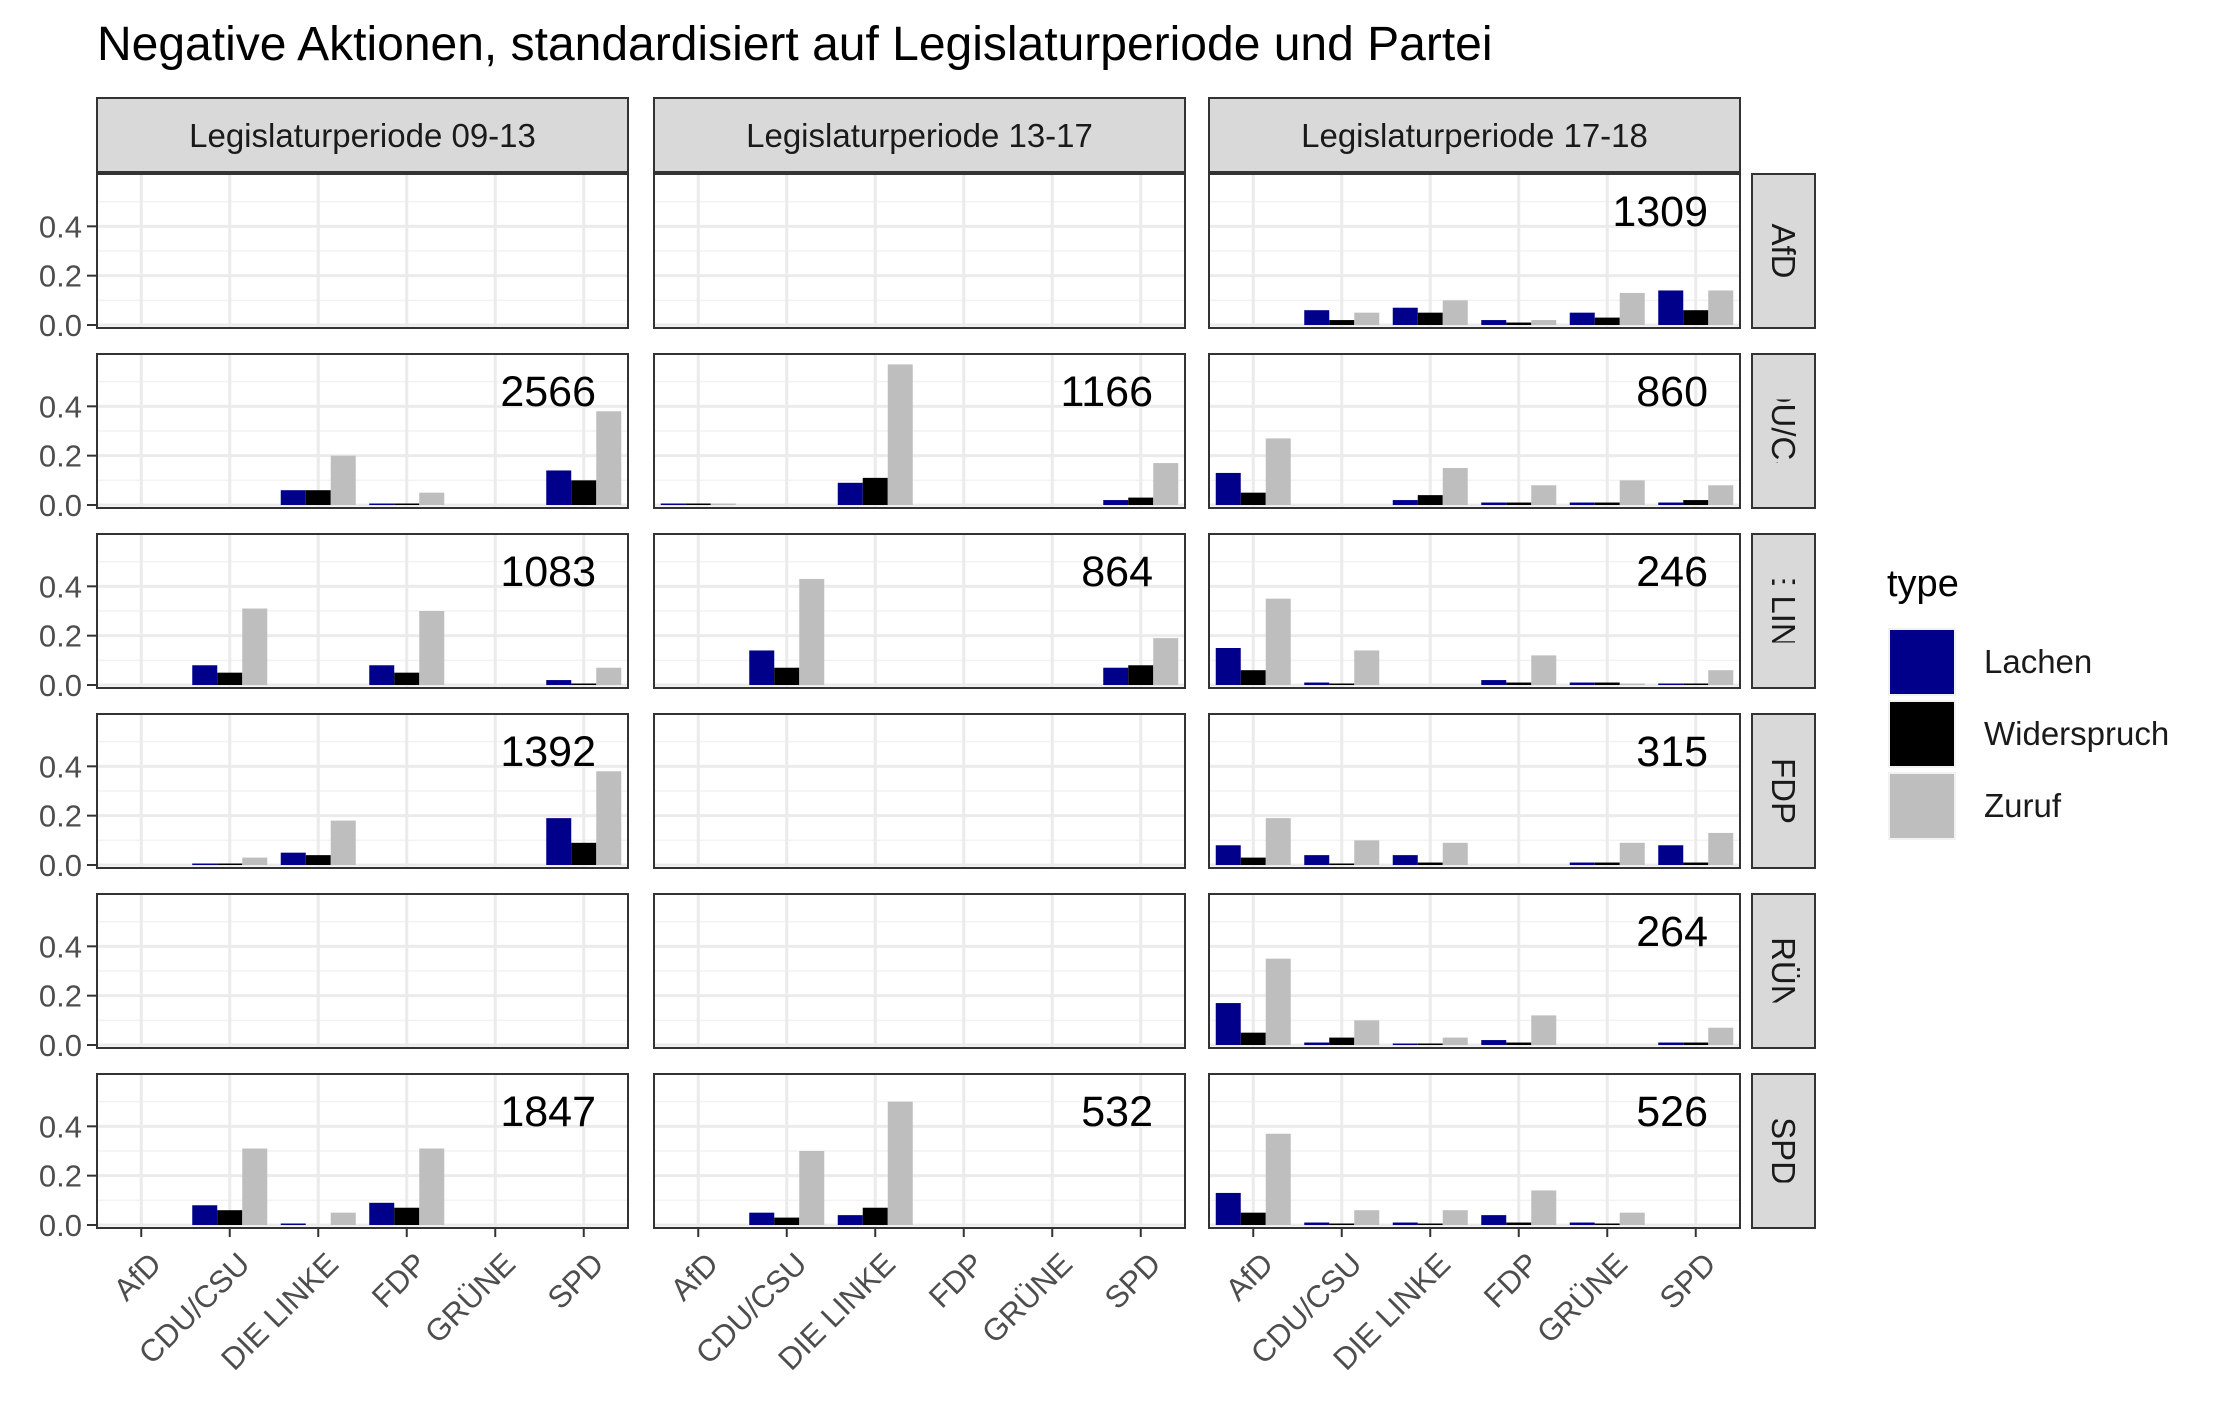 Image resolution: width=2218 pixels, height=1415 pixels. I want to click on panel: 1392, so click(362, 791).